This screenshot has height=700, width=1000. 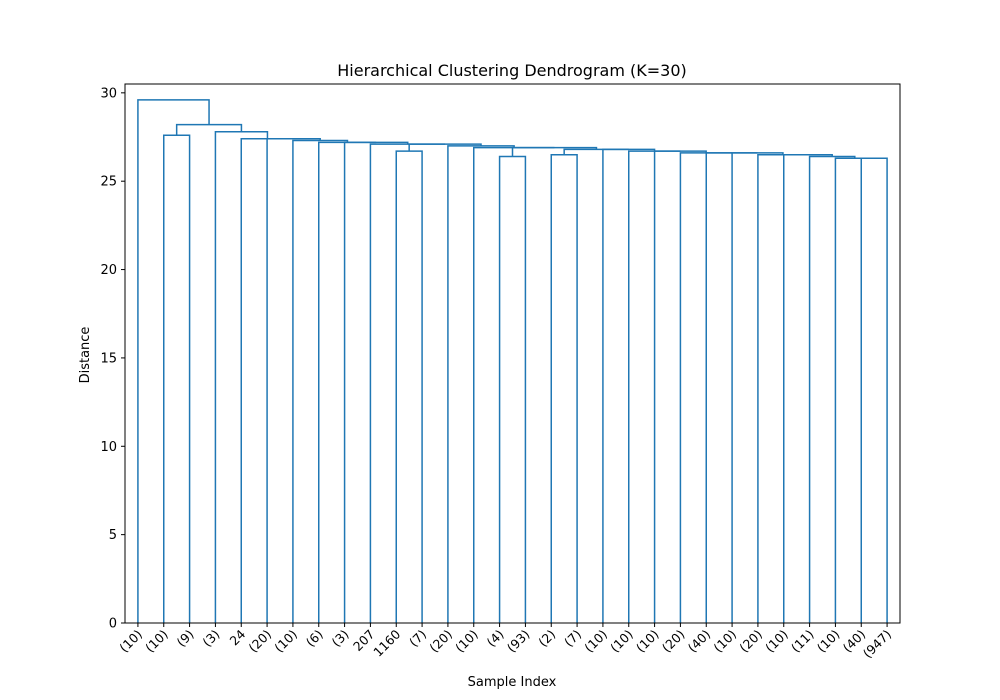 I want to click on y-axis-label: Distance, so click(x=85, y=355).